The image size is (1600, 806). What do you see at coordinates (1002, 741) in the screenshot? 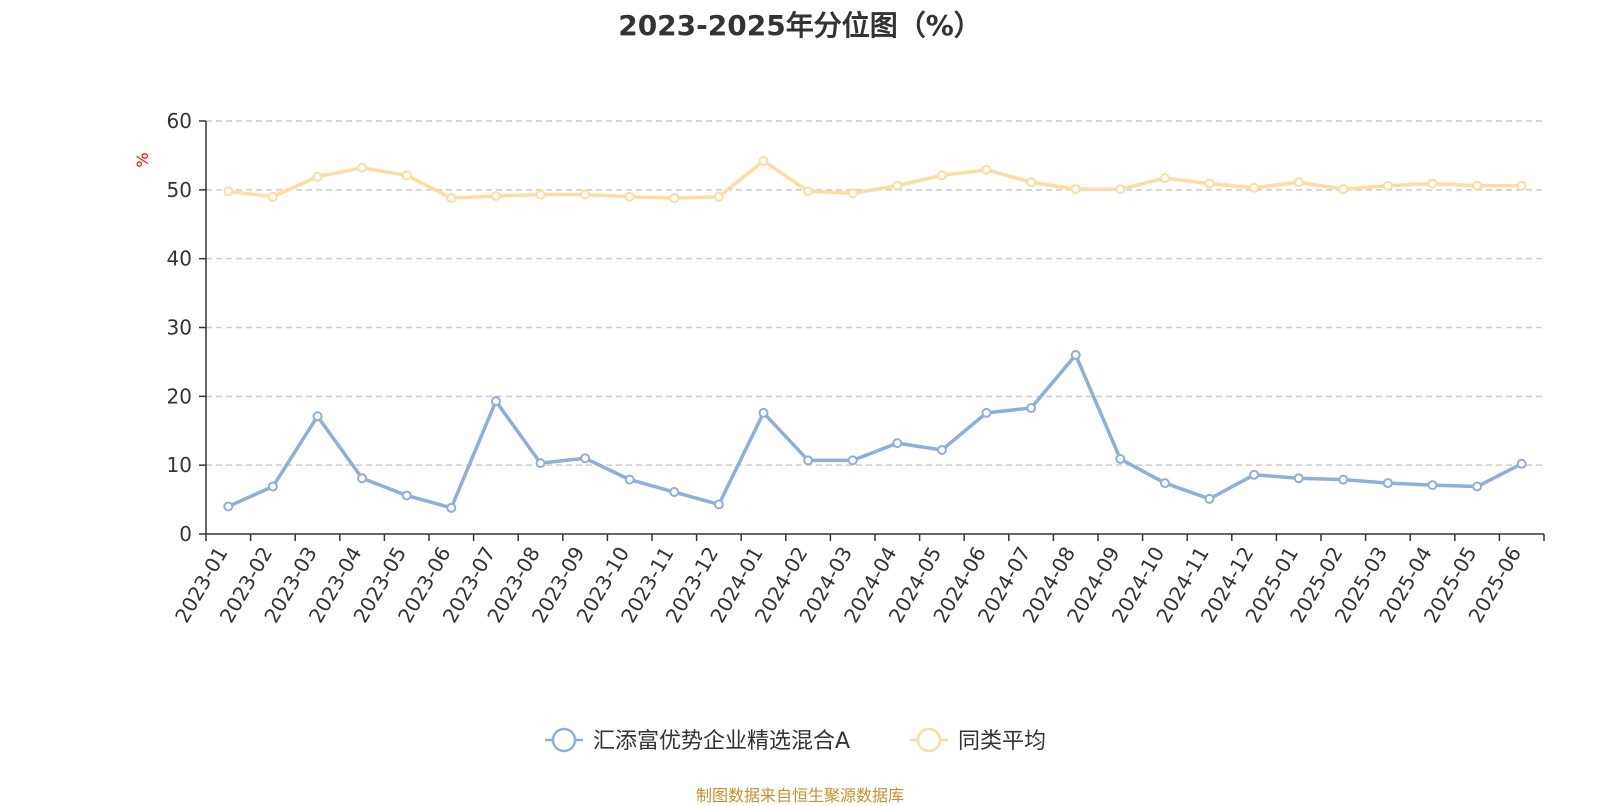
I see `legend-label: 同类平均` at bounding box center [1002, 741].